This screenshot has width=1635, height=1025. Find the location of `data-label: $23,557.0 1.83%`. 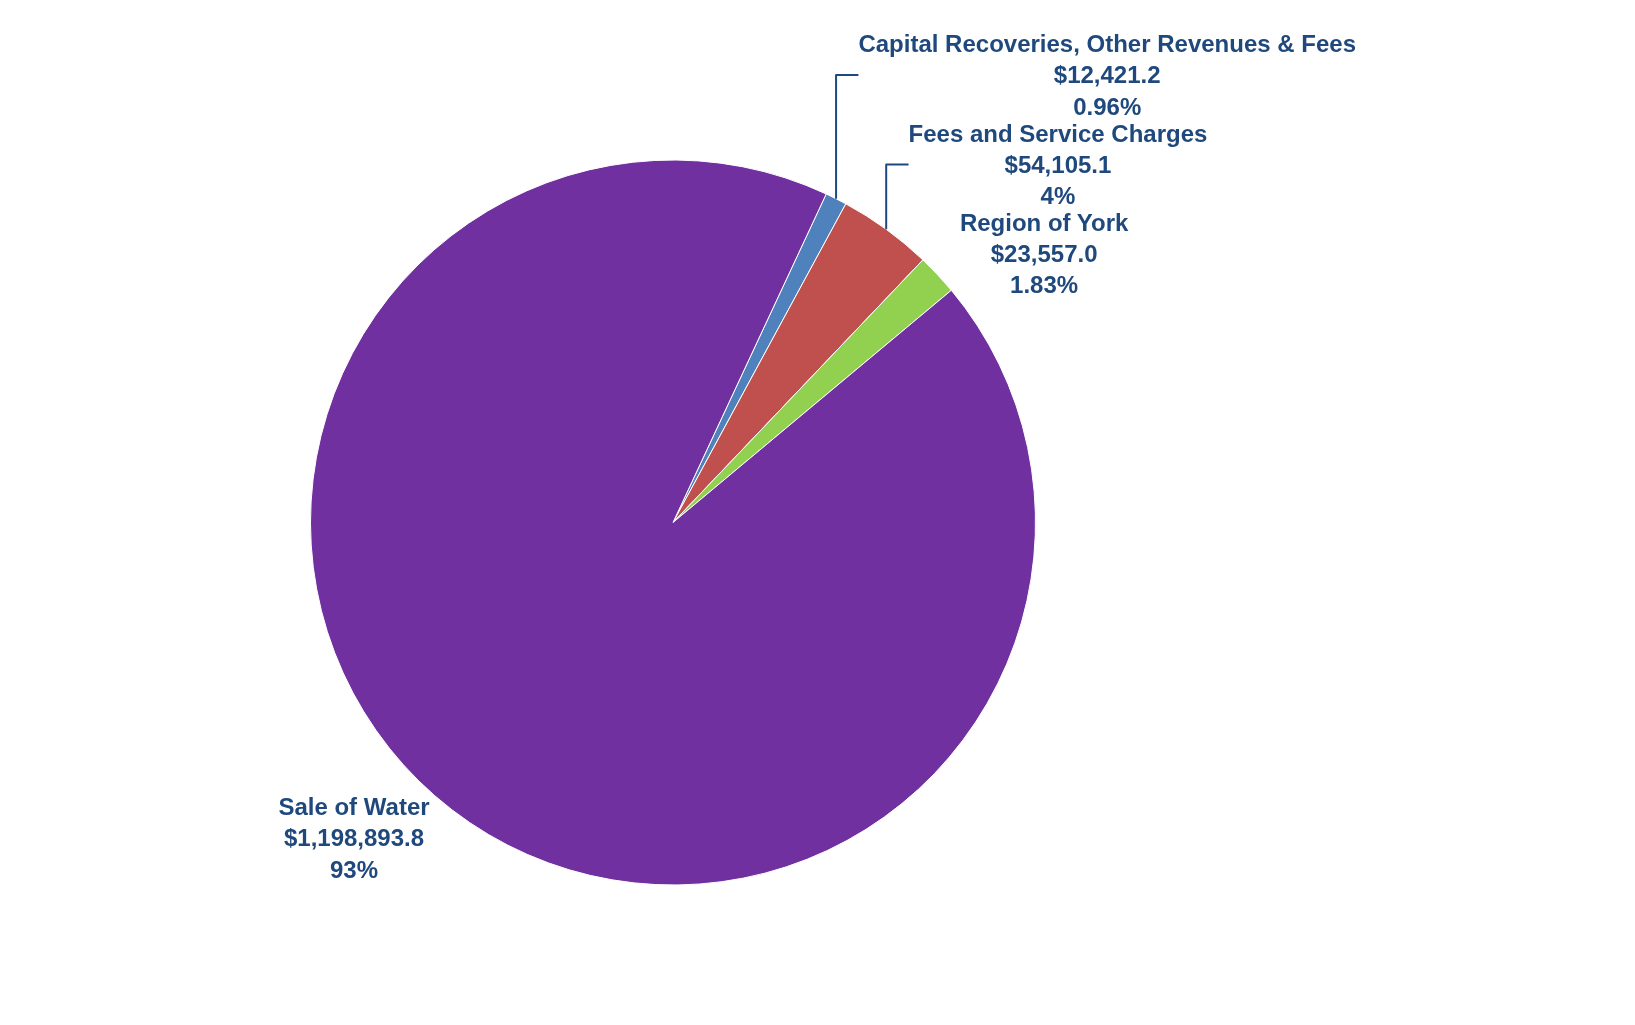

data-label: $23,557.0 1.83% is located at coordinates (1044, 269).